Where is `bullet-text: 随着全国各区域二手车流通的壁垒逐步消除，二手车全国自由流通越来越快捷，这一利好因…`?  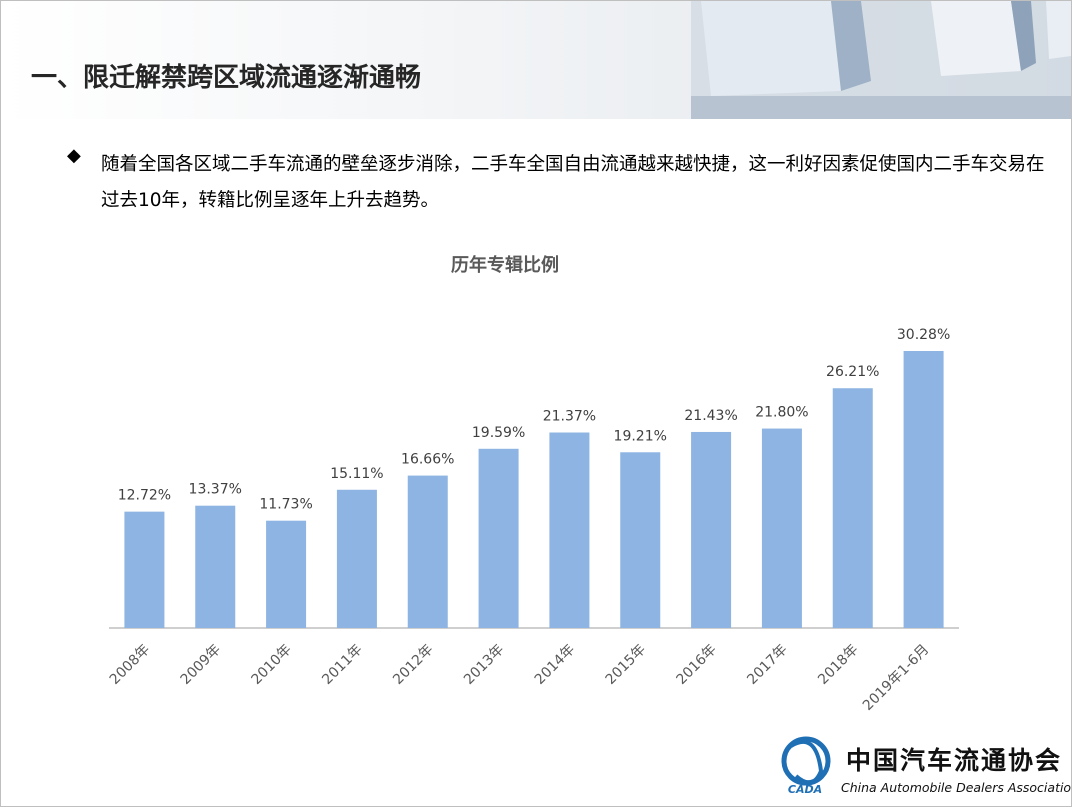
bullet-text: 随着全国各区域二手车流通的壁垒逐步消除，二手车全国自由流通越来越快捷，这一利好因… is located at coordinates (573, 182).